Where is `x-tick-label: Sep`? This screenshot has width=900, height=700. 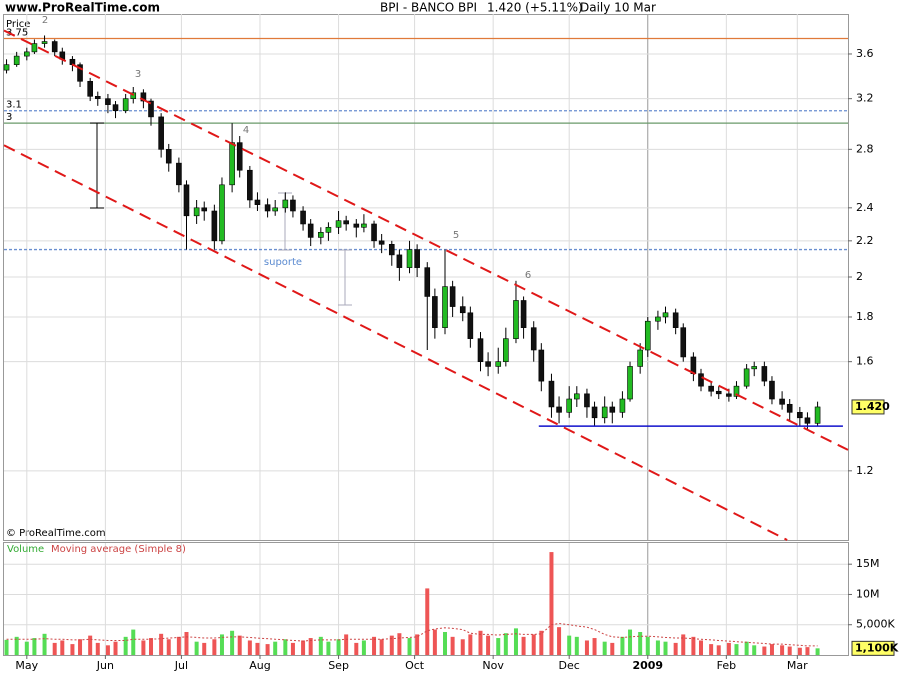
x-tick-label: Sep is located at coordinates (338, 665).